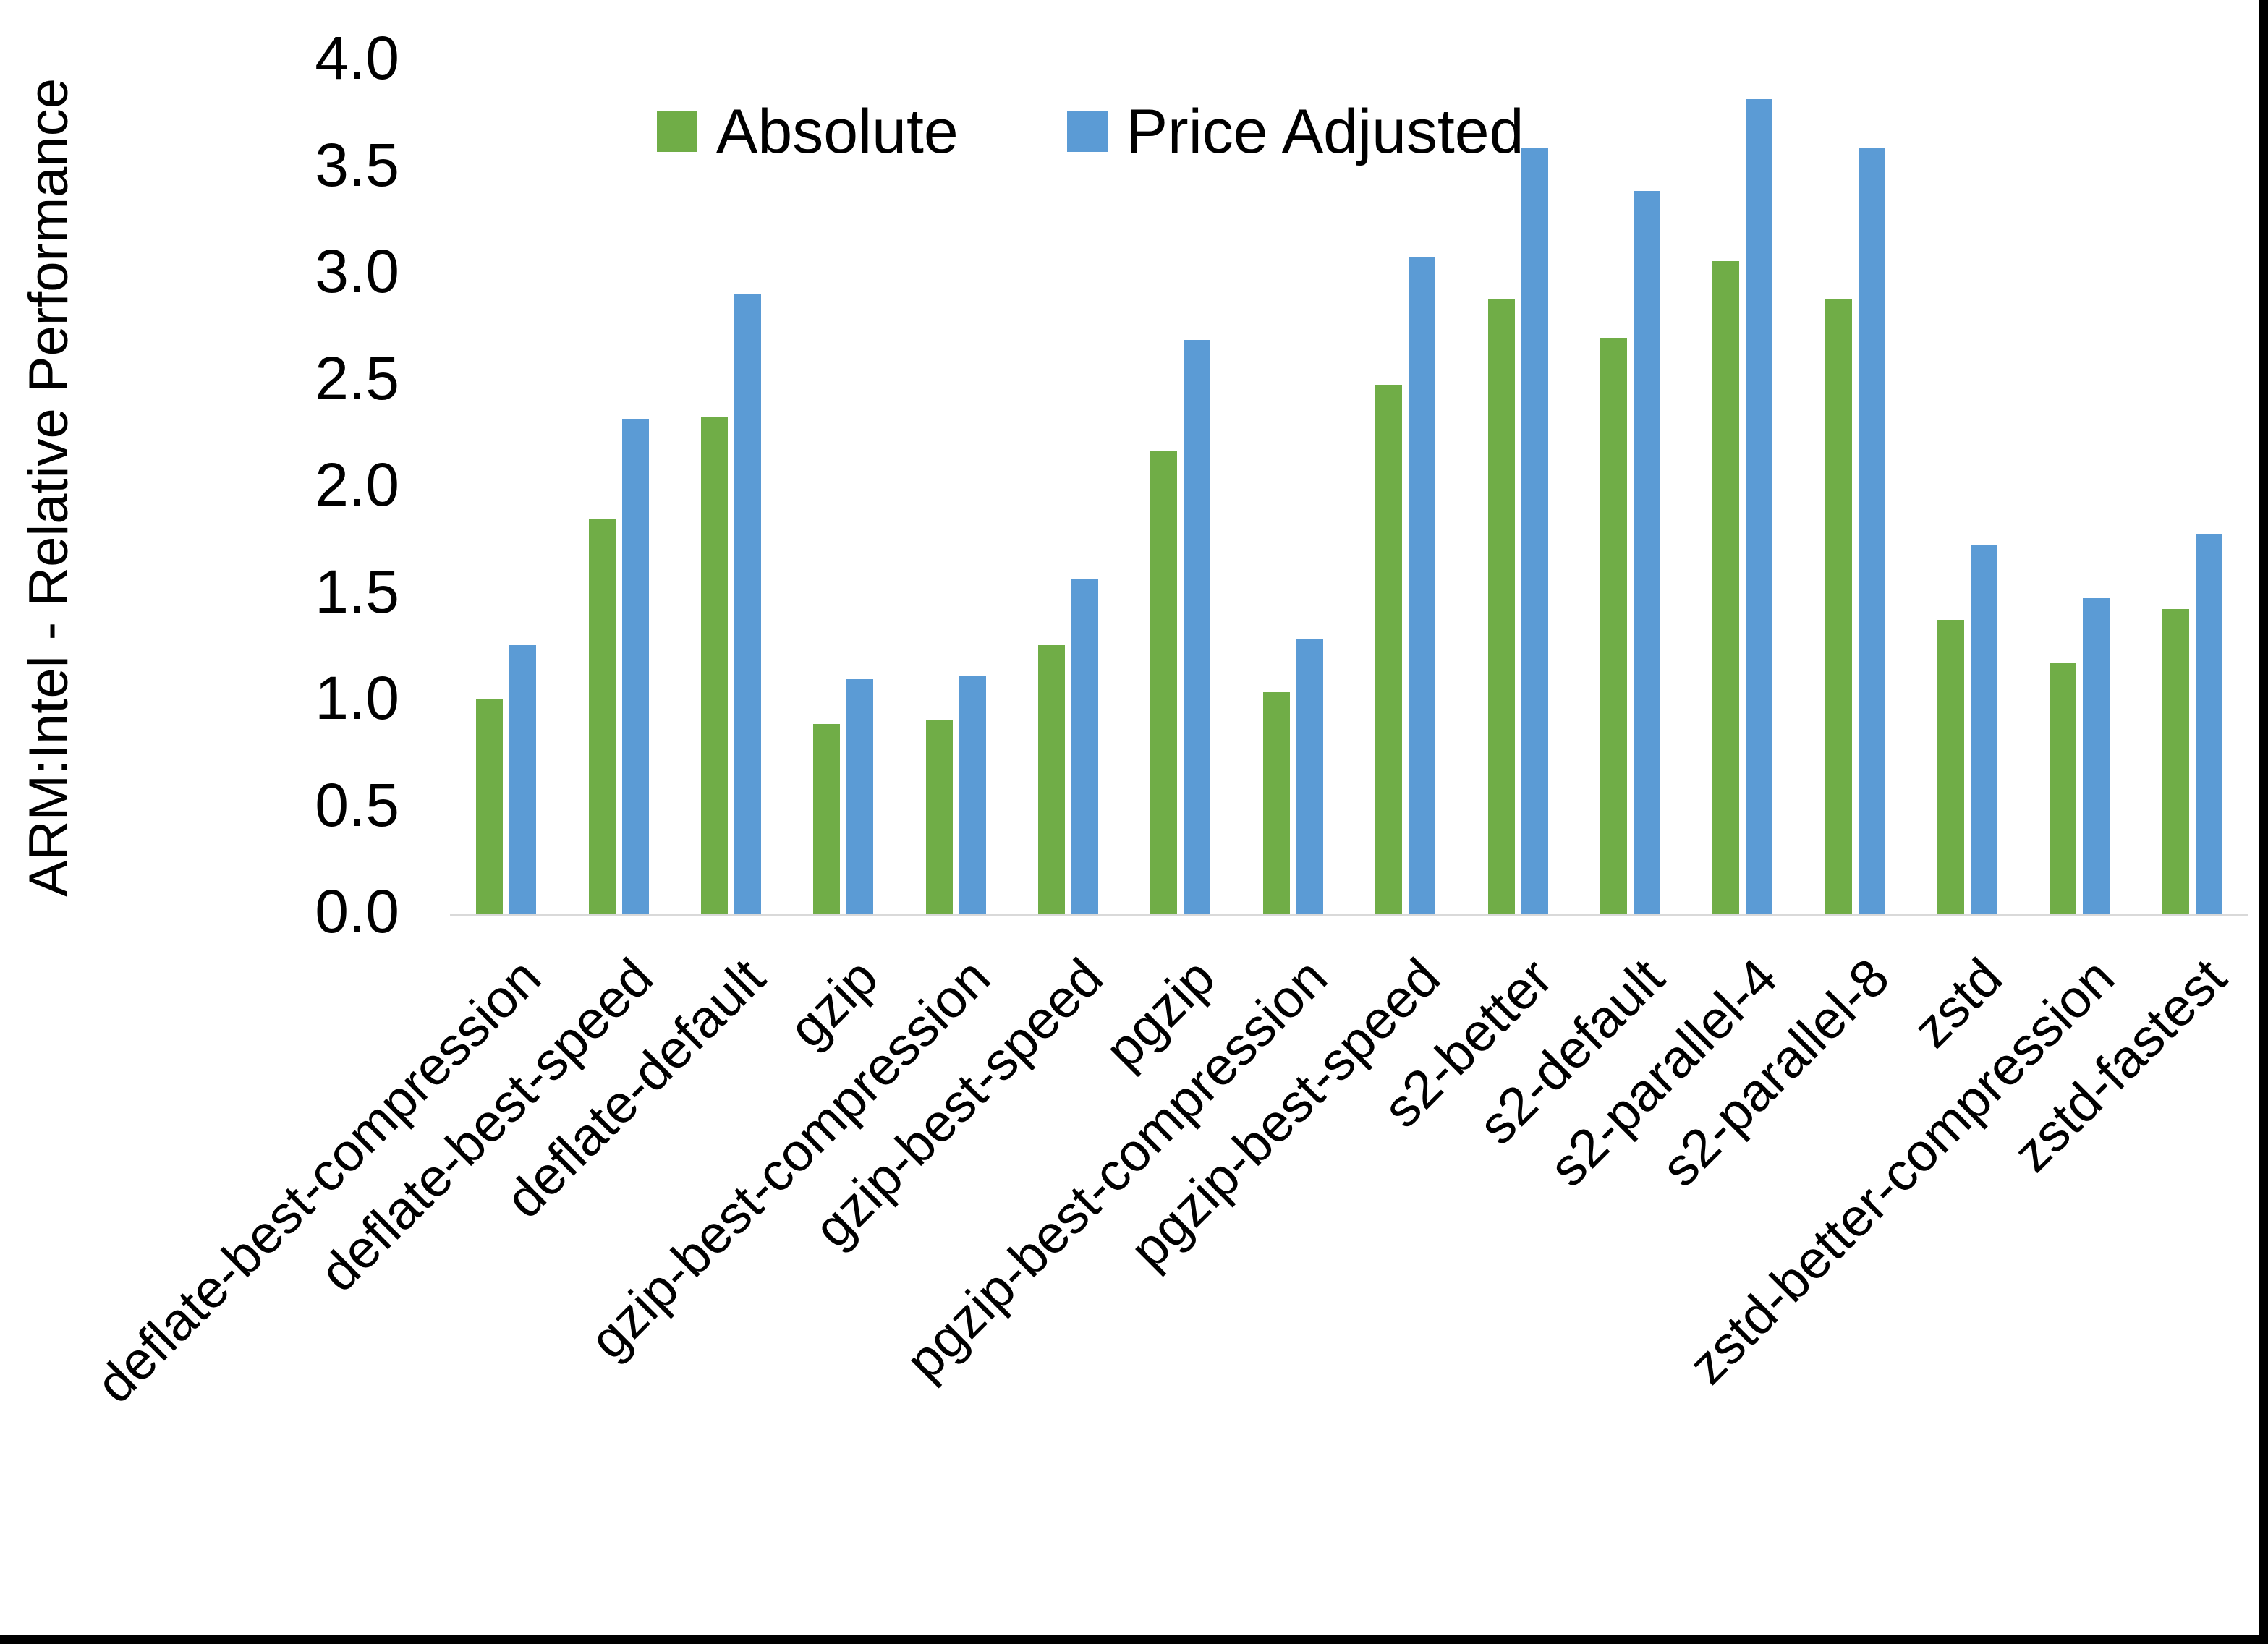 The height and width of the screenshot is (1644, 2268). I want to click on bar-absolute-zstd-better-compression, so click(2063, 789).